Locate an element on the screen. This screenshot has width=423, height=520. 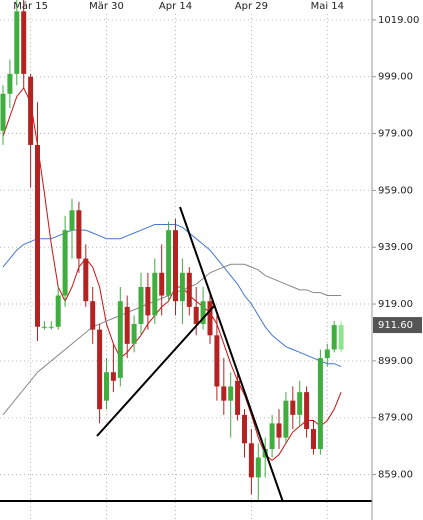
x-tick-label: Apr 29 is located at coordinates (251, 6).